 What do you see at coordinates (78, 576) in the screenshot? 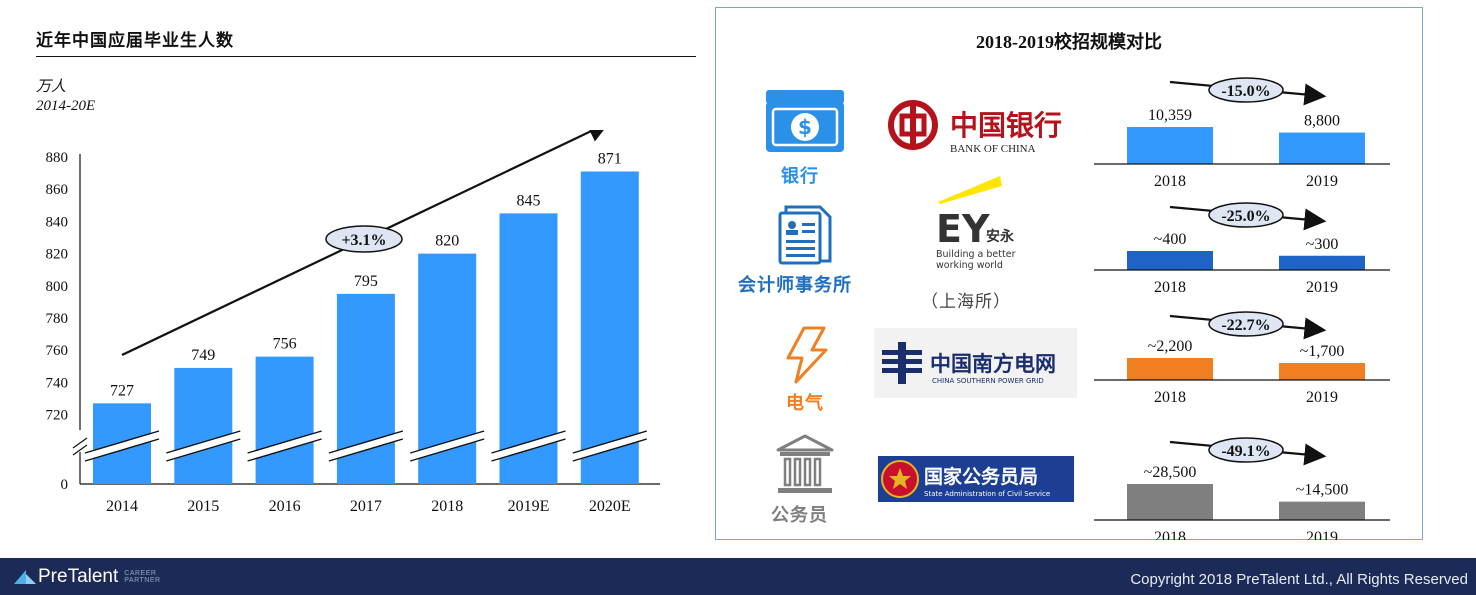
I see `brand-name: PreTalent` at bounding box center [78, 576].